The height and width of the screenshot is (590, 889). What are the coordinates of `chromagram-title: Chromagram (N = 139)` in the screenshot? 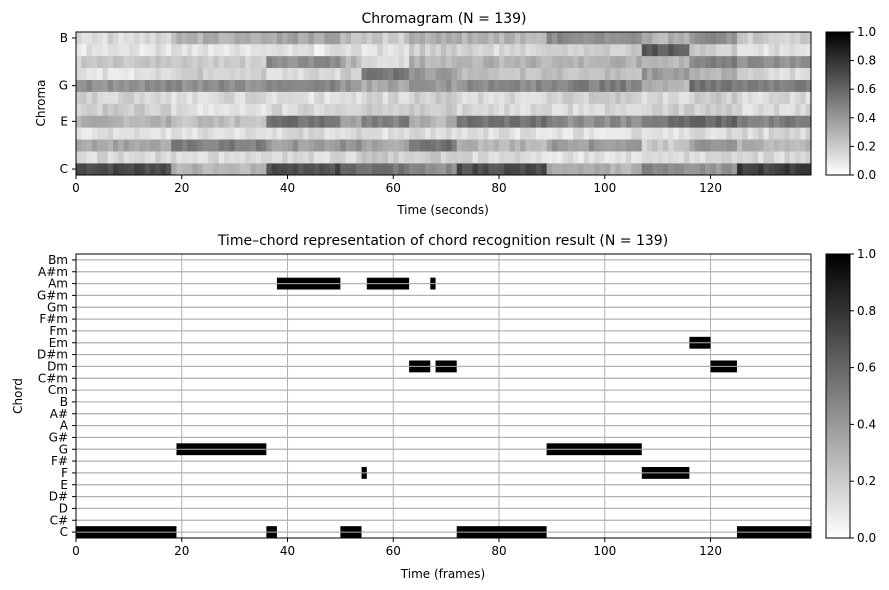 It's located at (444, 19).